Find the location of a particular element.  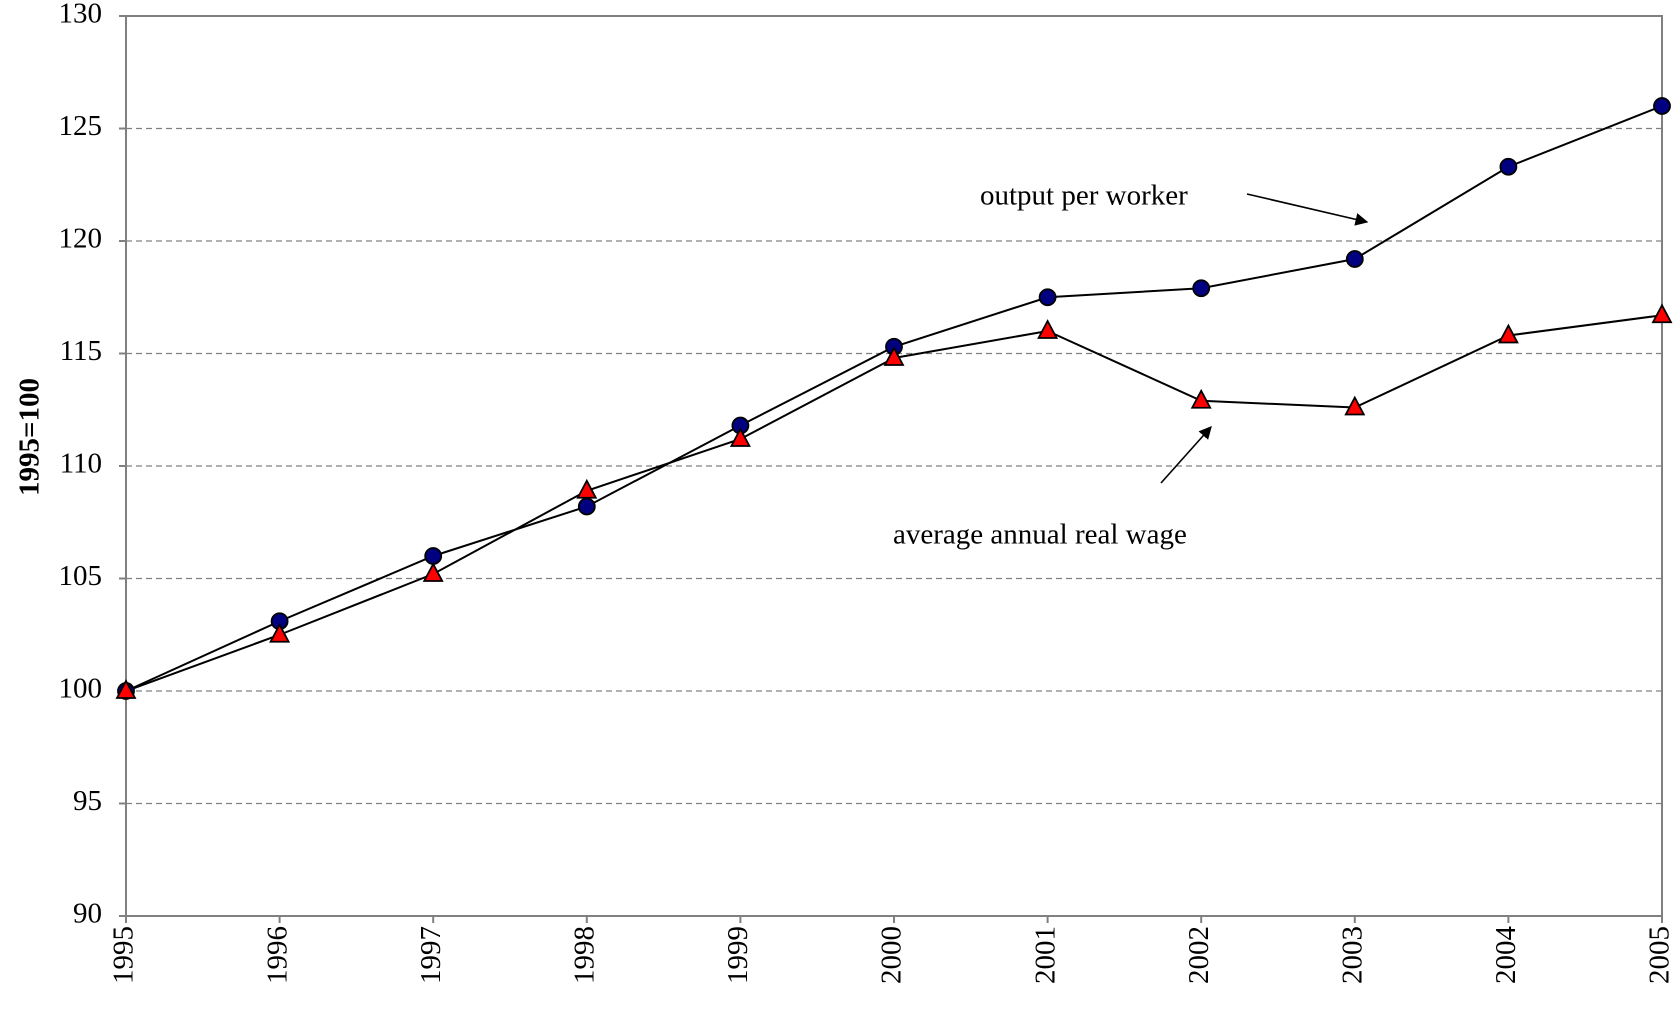

y-tick-label: 130 is located at coordinates (81, 15).